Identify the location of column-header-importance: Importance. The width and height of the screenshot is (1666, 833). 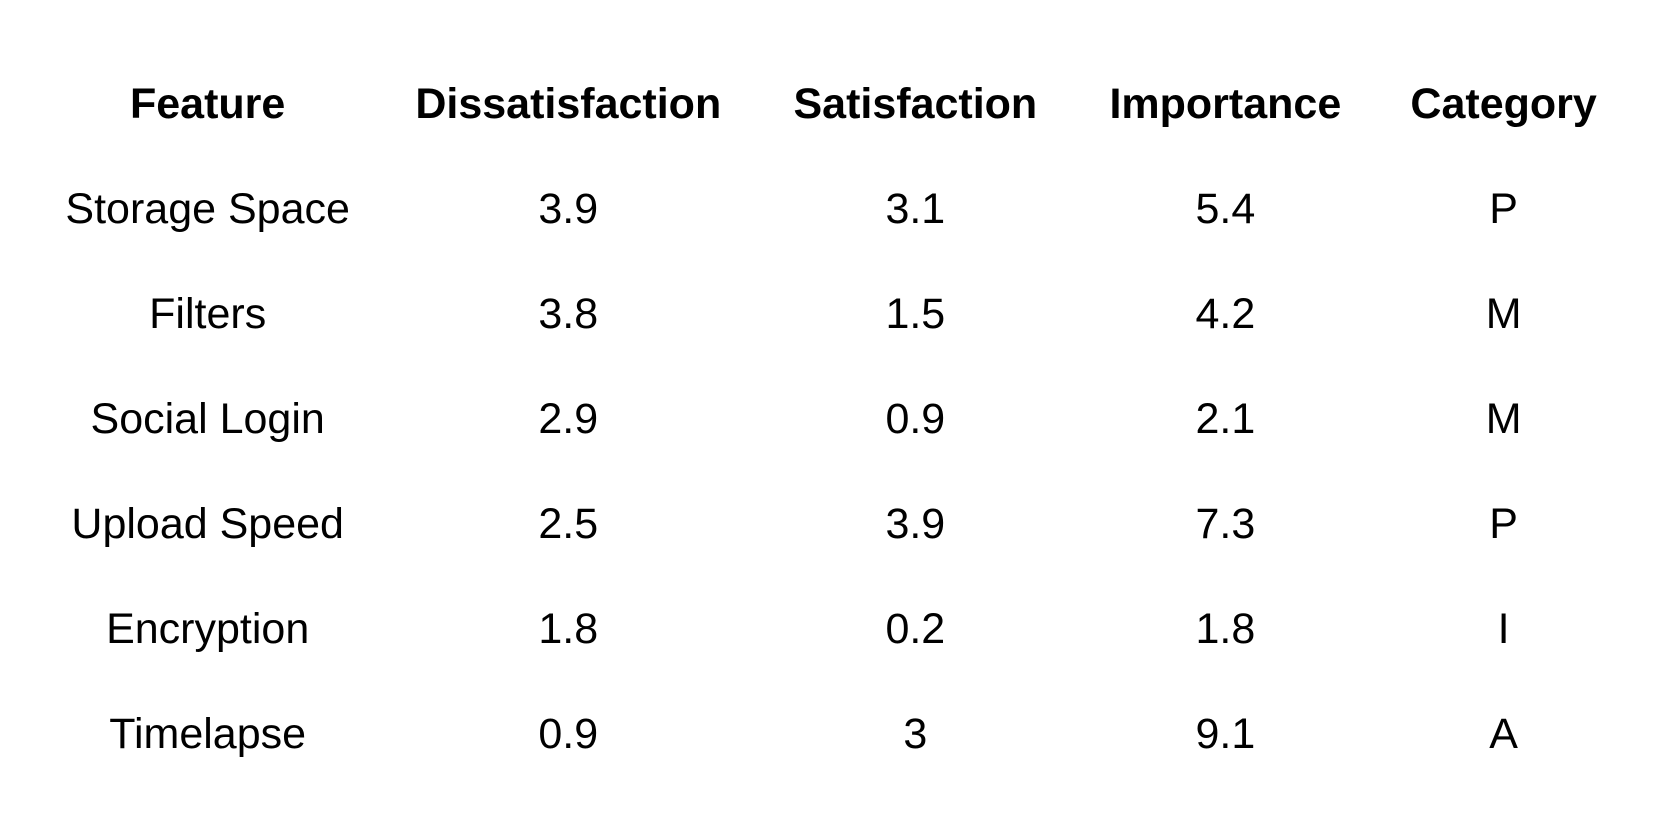
(1225, 104).